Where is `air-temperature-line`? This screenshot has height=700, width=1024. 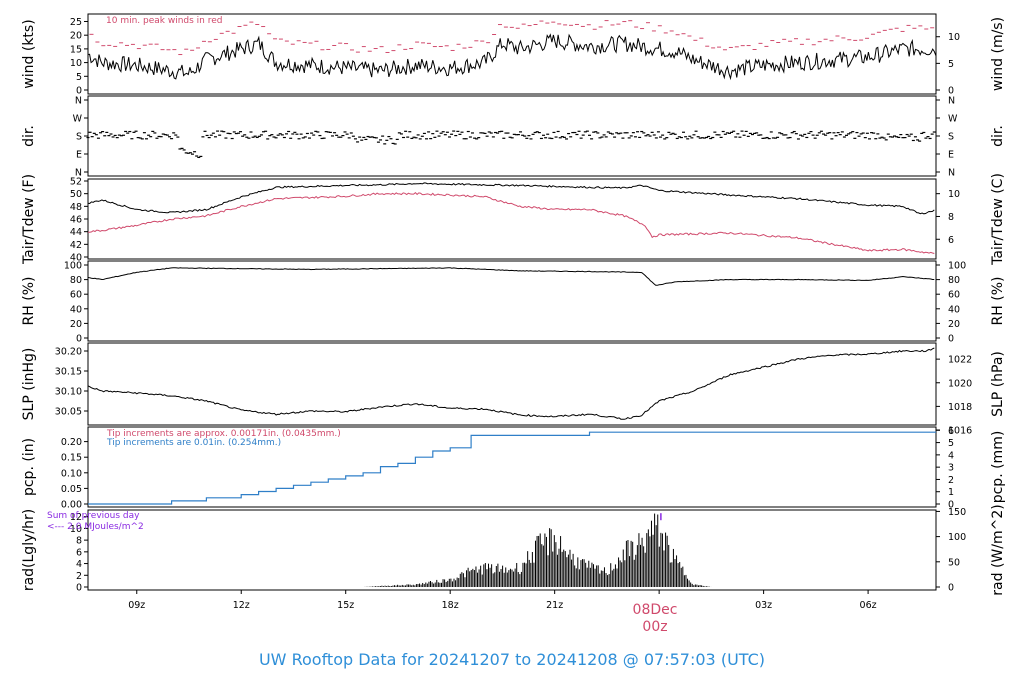
air-temperature-line is located at coordinates (511, 198).